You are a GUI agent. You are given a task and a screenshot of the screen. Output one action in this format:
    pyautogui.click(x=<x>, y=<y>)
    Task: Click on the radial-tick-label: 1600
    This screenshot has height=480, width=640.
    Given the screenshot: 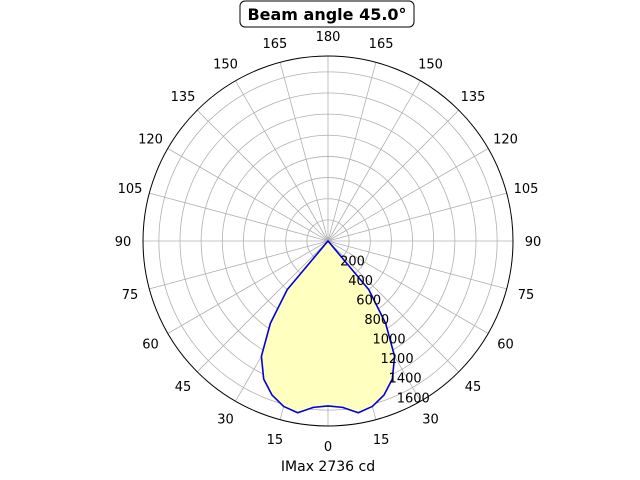 What is the action you would take?
    pyautogui.click(x=413, y=398)
    